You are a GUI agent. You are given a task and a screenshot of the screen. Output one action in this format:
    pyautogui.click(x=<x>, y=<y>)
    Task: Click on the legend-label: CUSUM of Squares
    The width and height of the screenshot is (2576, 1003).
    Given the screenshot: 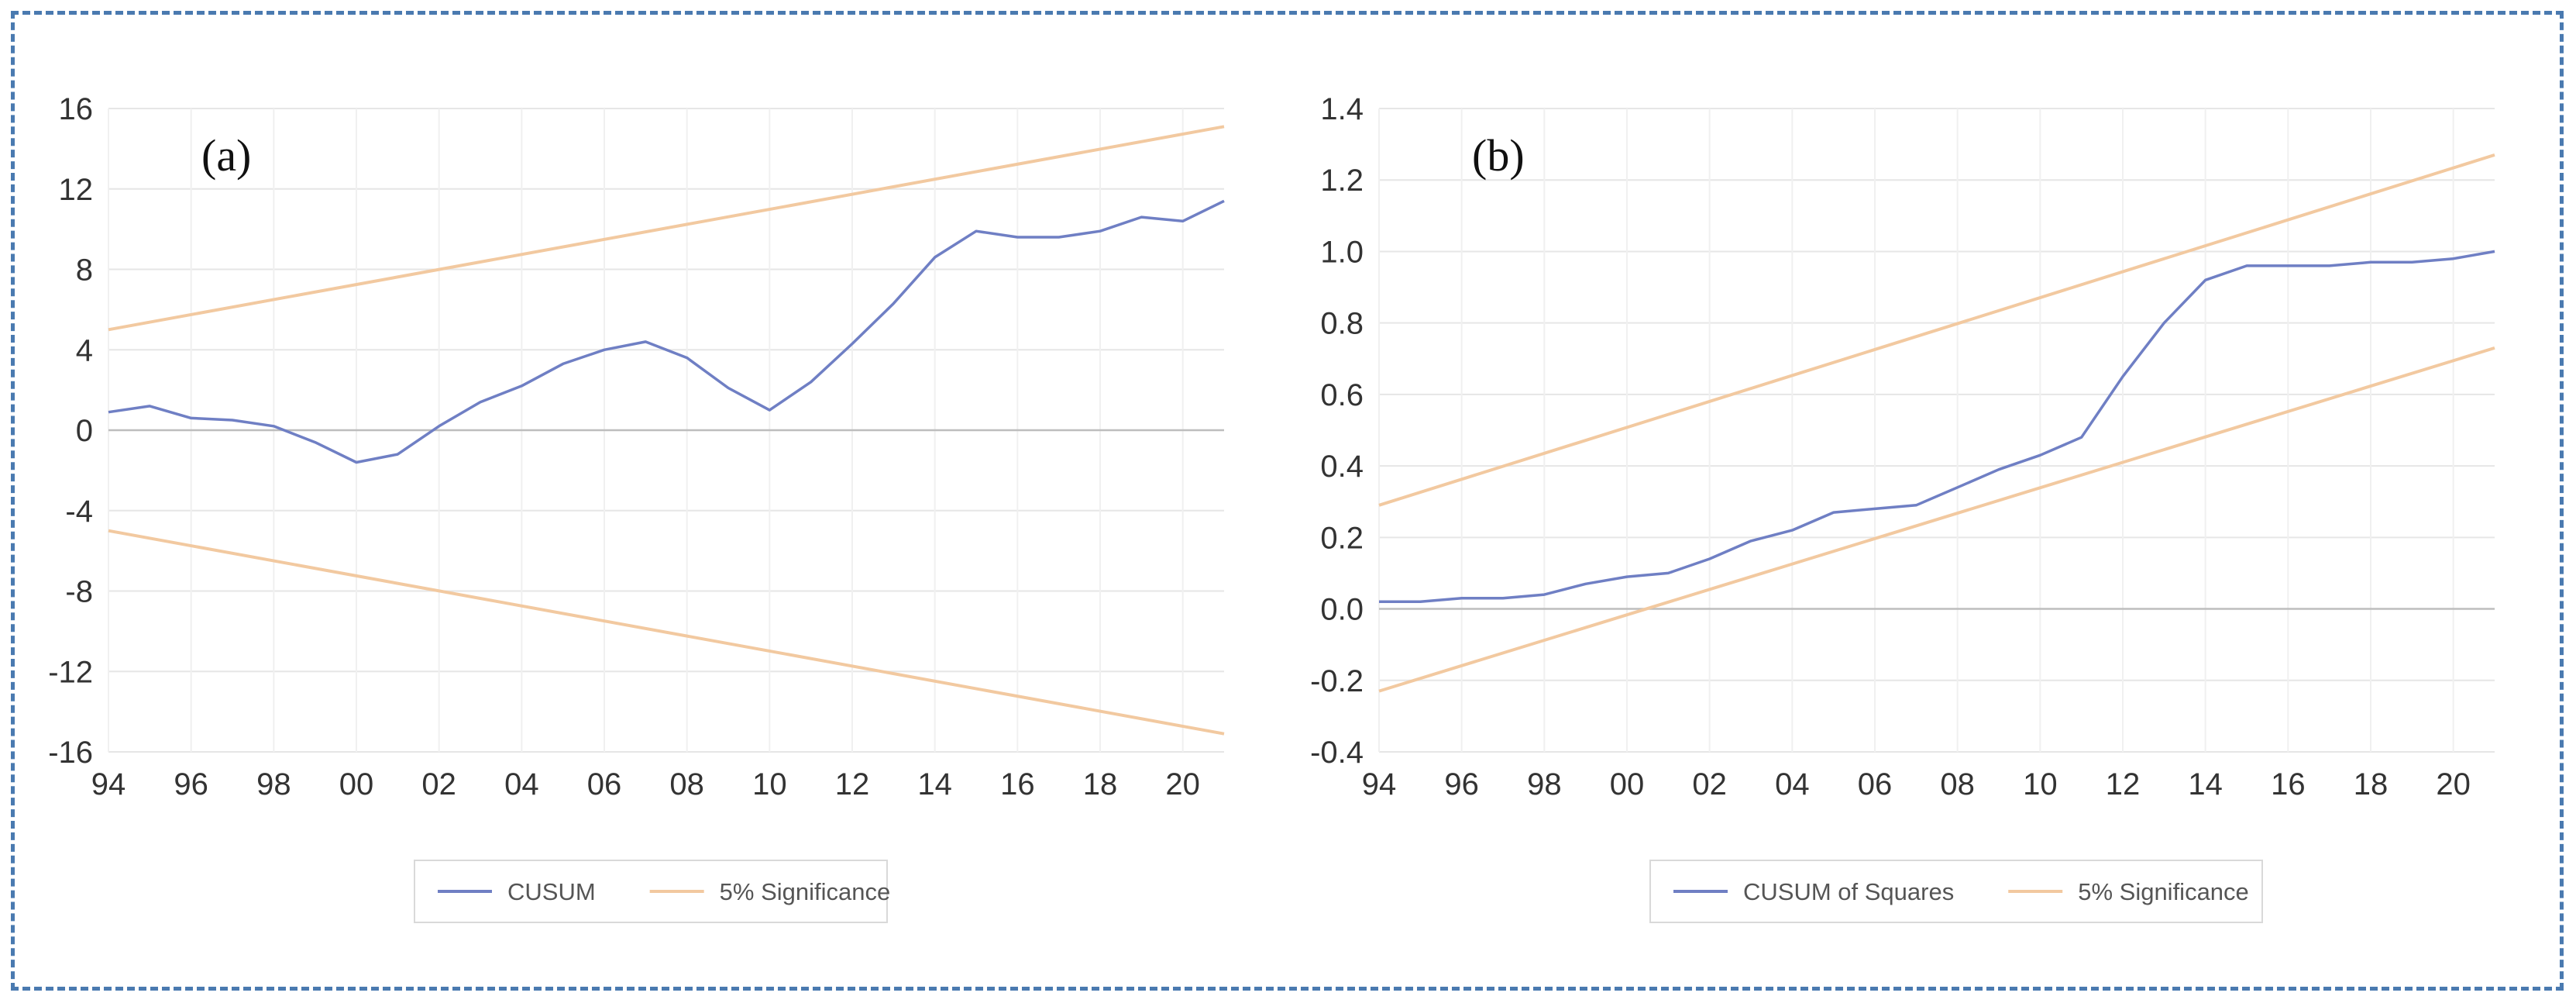 What is the action you would take?
    pyautogui.click(x=1848, y=892)
    